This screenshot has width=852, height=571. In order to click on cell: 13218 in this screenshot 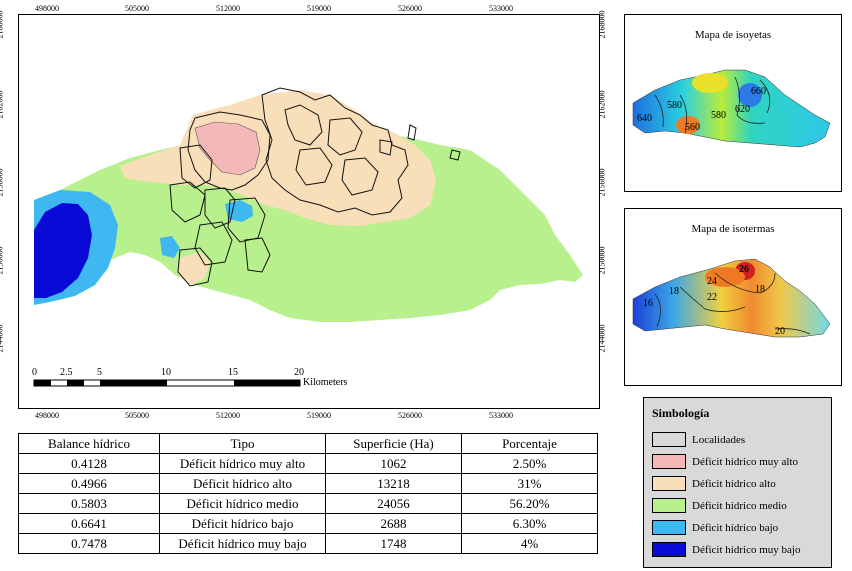, I will do `click(393, 483)`.